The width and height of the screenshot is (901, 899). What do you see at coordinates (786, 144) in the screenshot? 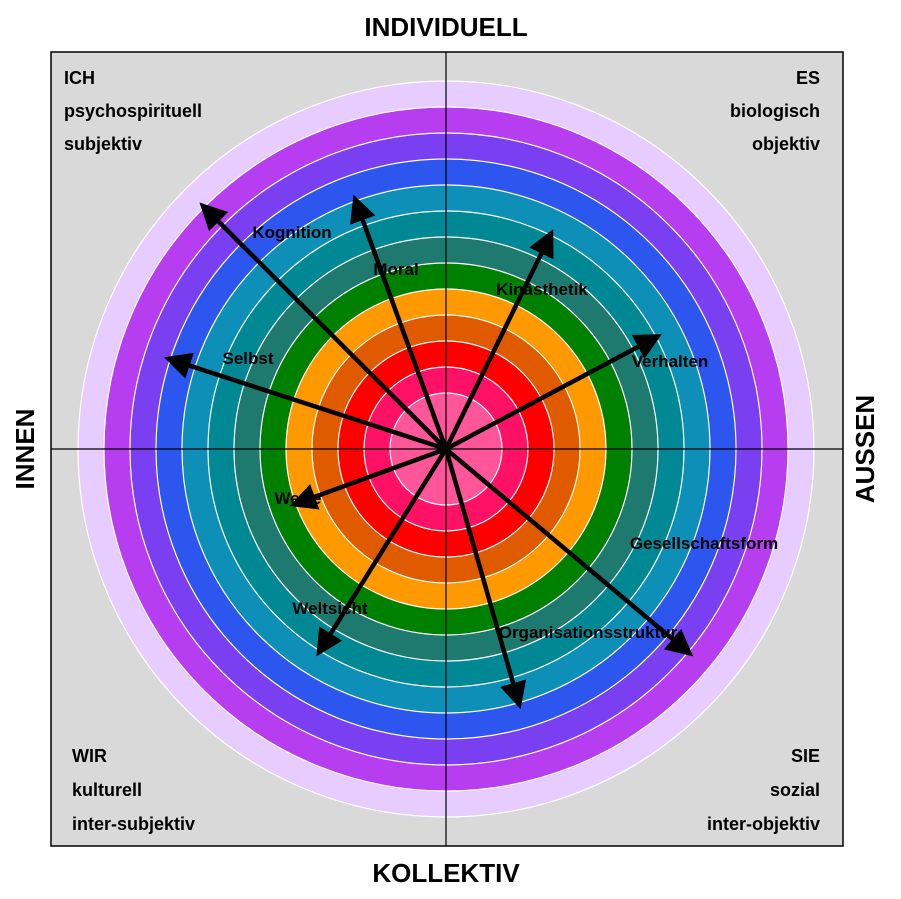
I see `quadrant-tr-line-3: objektiv` at bounding box center [786, 144].